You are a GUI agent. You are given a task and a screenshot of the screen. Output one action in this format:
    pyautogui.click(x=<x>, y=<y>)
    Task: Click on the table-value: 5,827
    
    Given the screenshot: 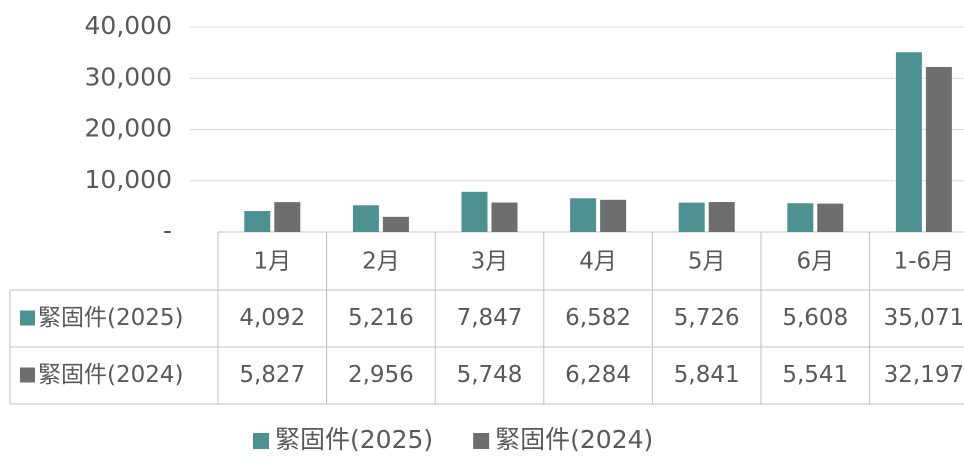 What is the action you would take?
    pyautogui.click(x=272, y=375)
    